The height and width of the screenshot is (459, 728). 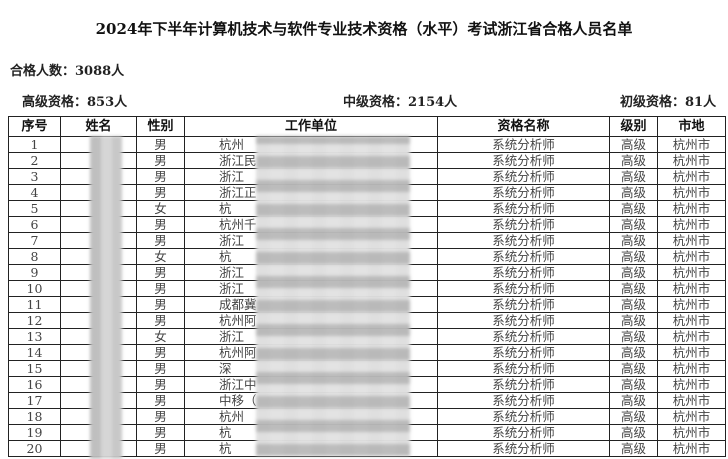 I want to click on cell-no: 6, so click(x=34, y=224).